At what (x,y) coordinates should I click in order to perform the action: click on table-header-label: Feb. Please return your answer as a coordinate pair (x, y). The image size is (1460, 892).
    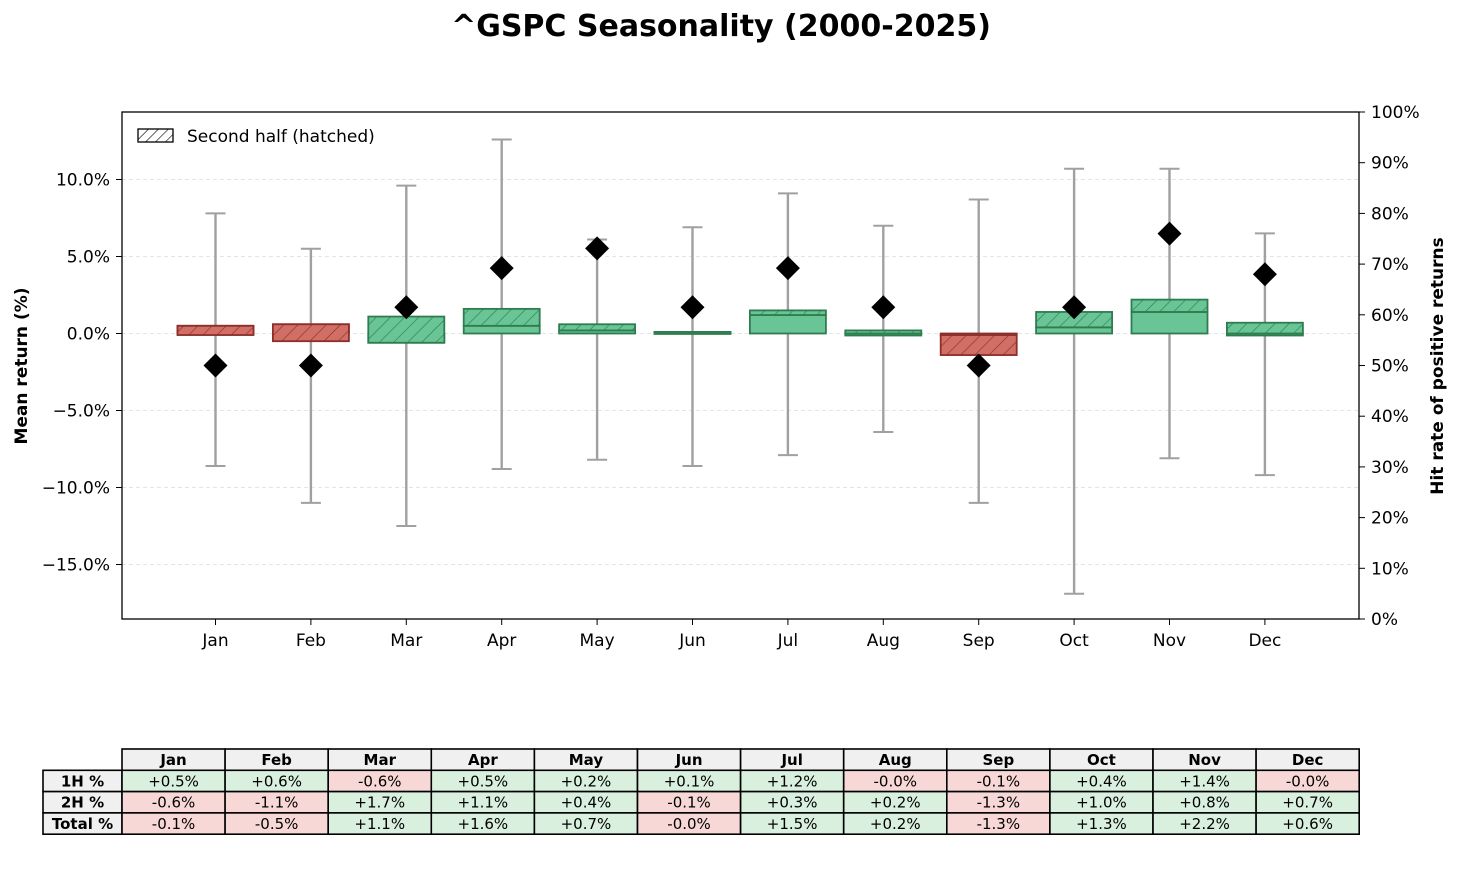
    Looking at the image, I should click on (276, 760).